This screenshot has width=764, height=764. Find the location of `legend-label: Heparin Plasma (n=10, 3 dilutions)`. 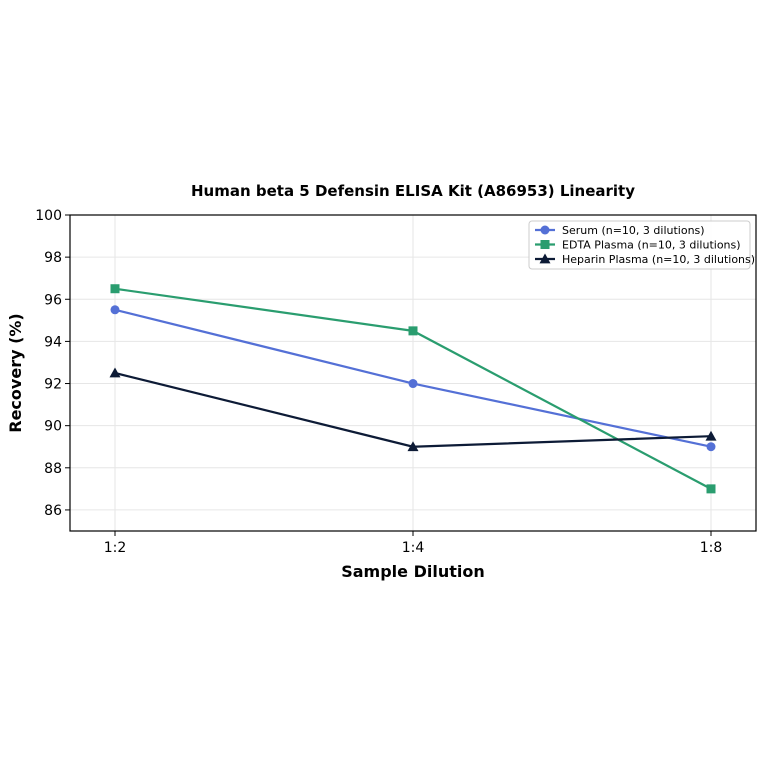

legend-label: Heparin Plasma (n=10, 3 dilutions) is located at coordinates (658, 259).